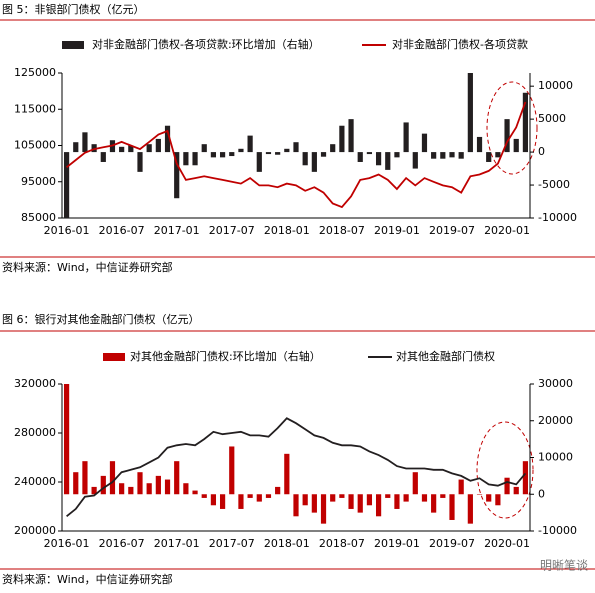 The height and width of the screenshot is (593, 595). Describe the element at coordinates (35, 145) in the screenshot. I see `y-tick-label: 105000` at that location.